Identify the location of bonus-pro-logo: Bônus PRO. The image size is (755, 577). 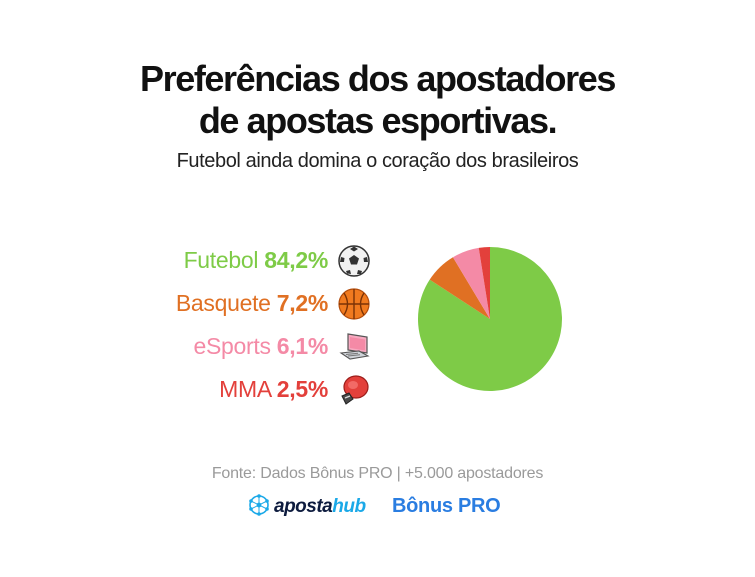
(446, 506).